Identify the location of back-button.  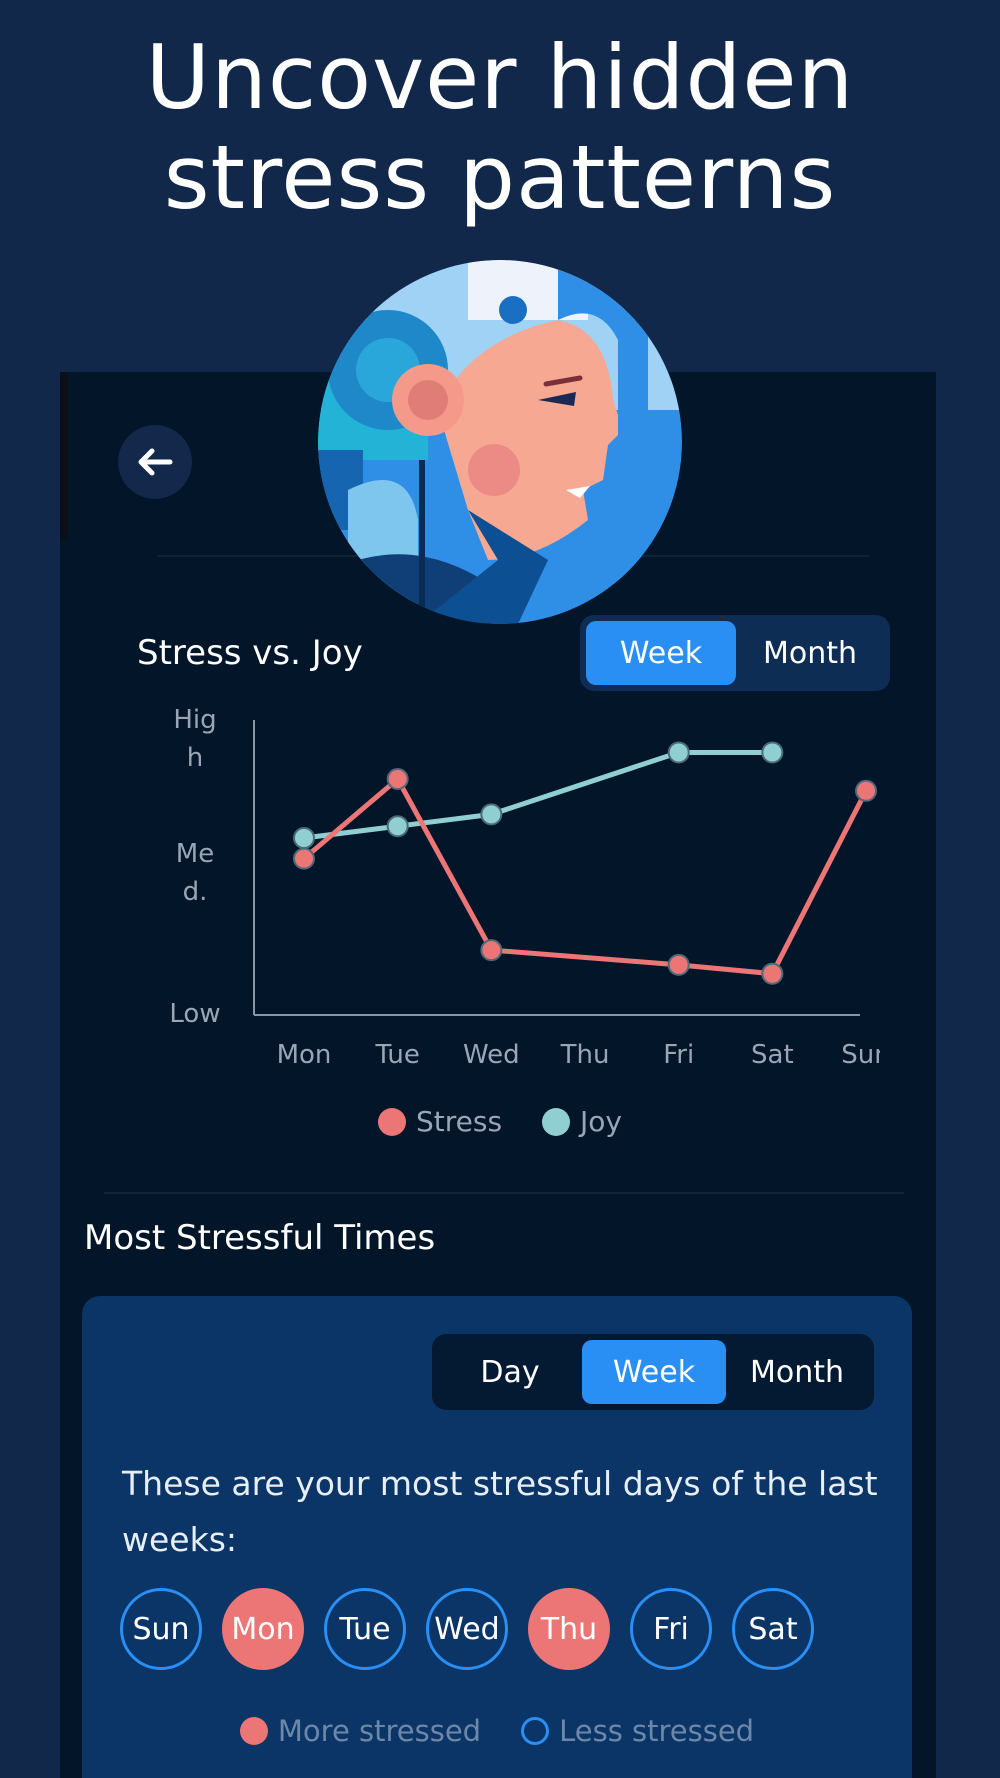
(155, 462).